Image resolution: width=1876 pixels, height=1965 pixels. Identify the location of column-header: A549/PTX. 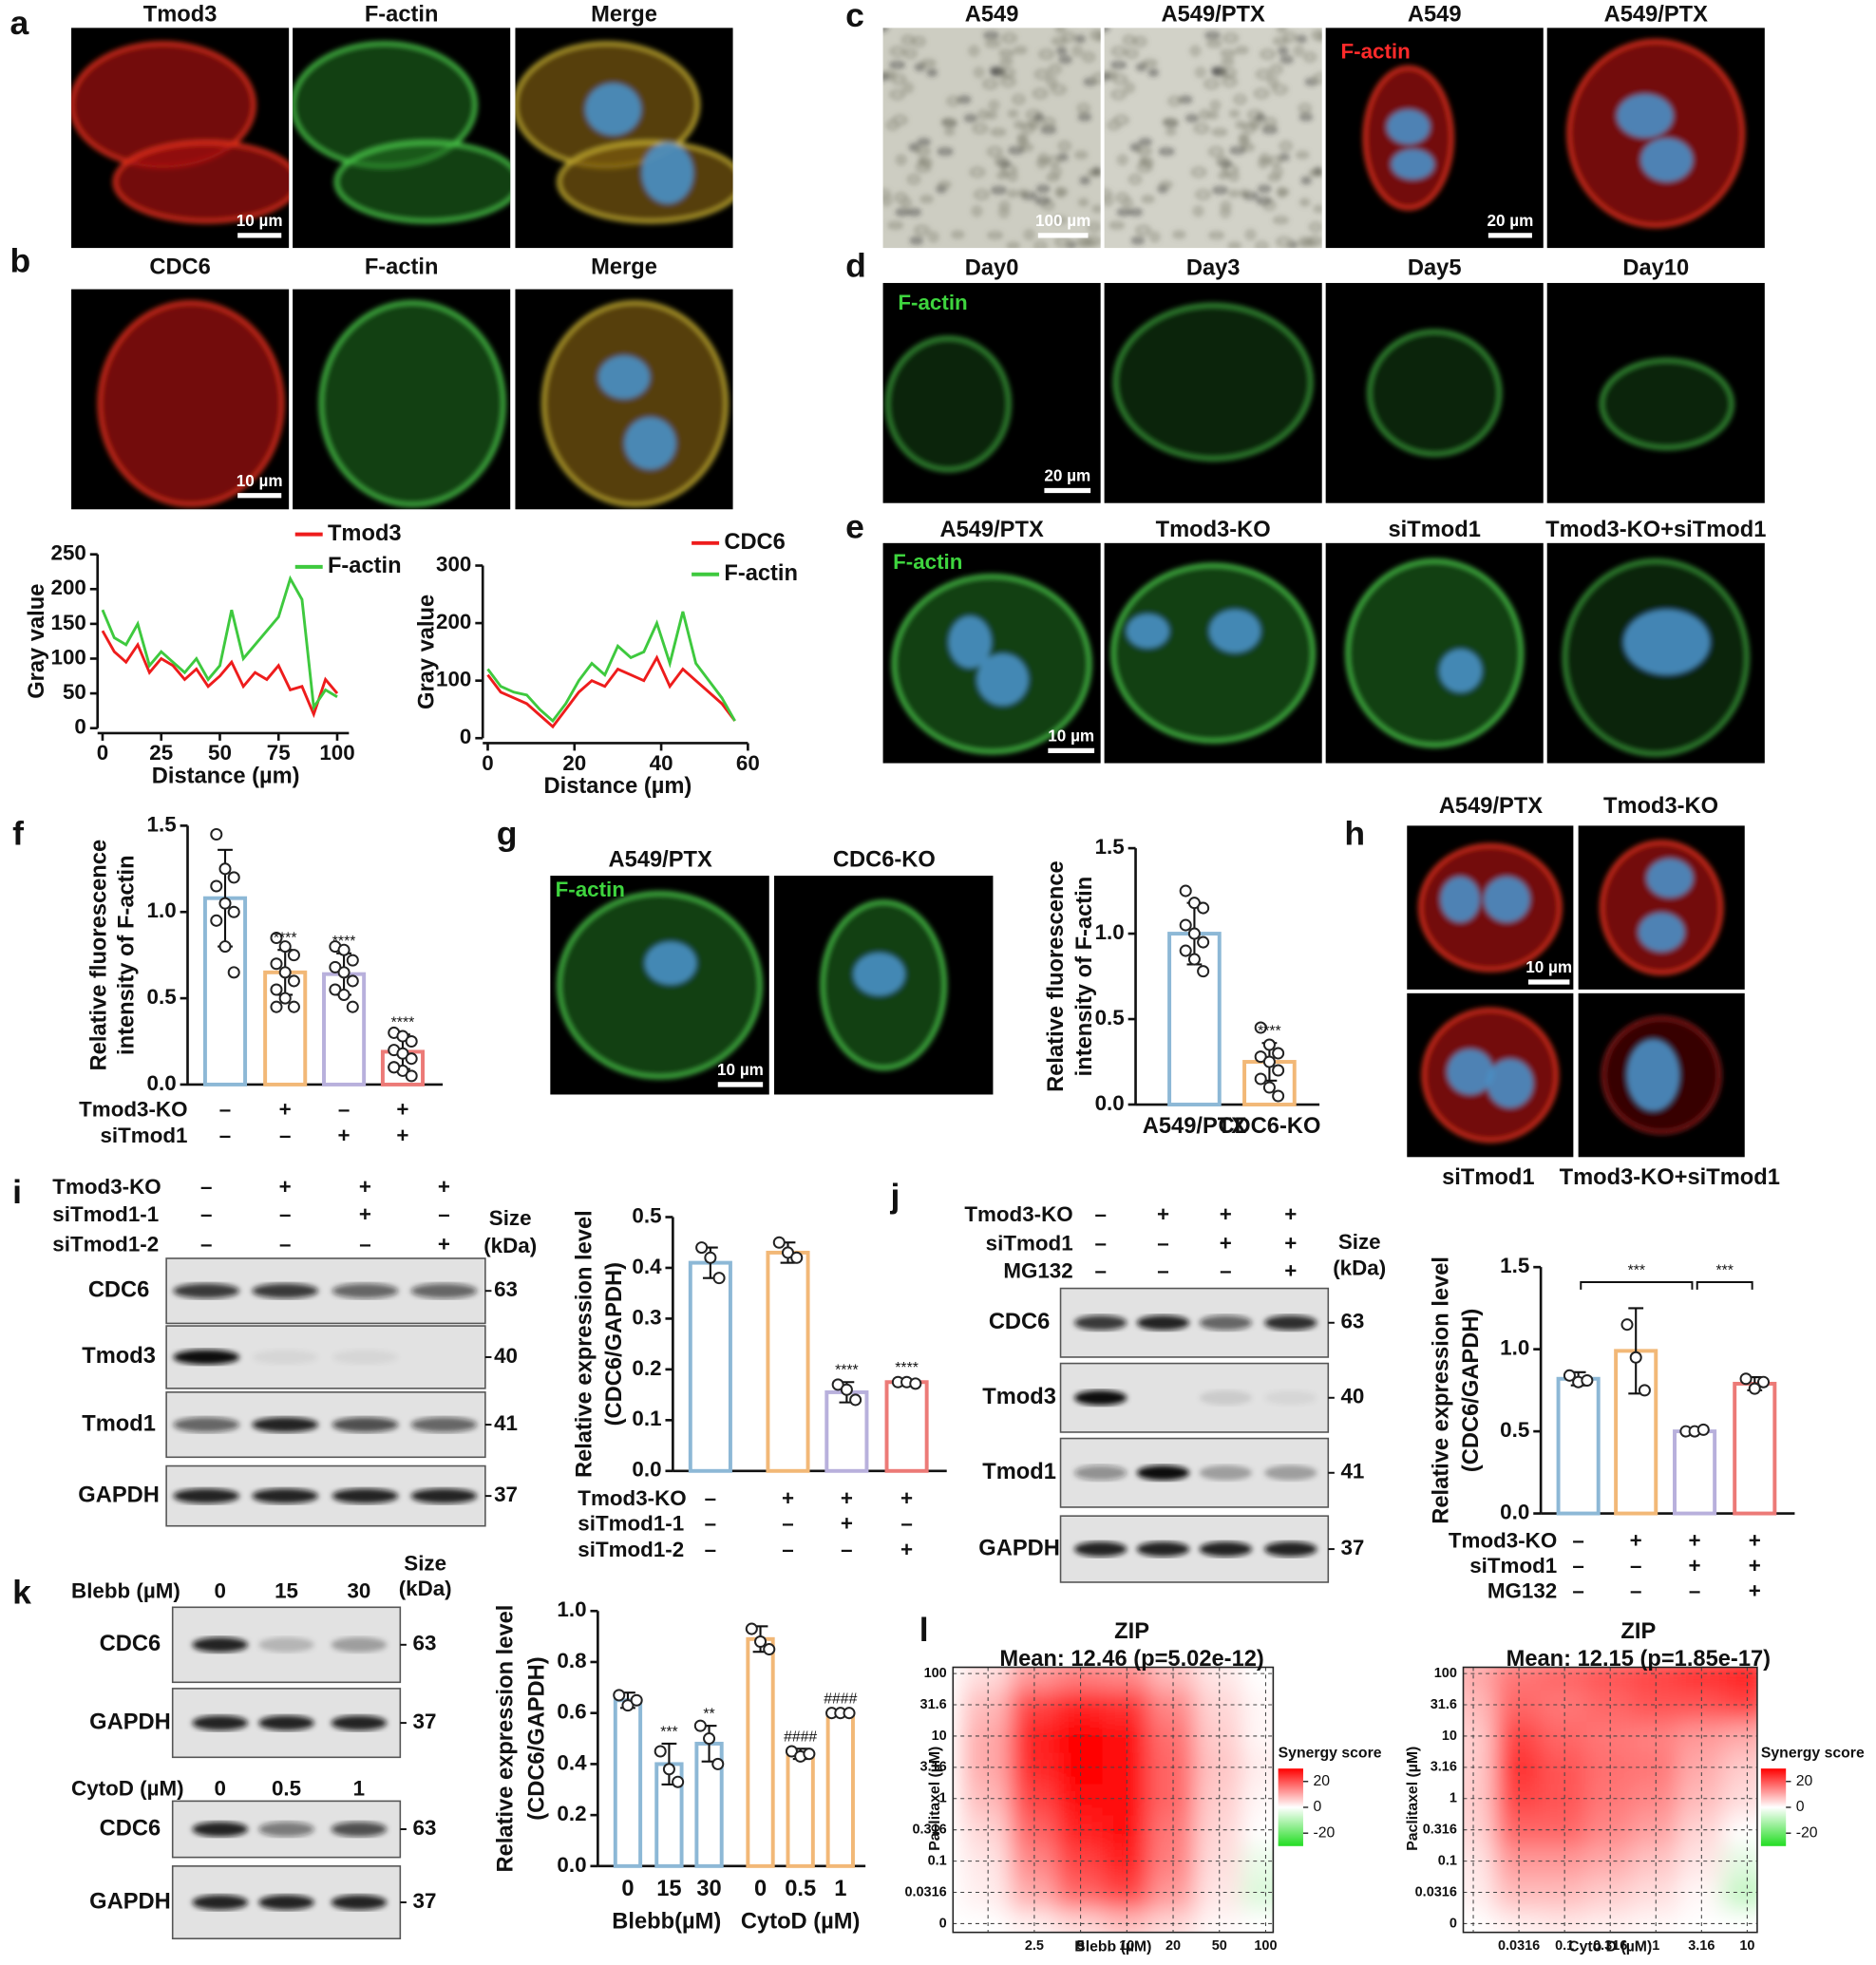
(1656, 15).